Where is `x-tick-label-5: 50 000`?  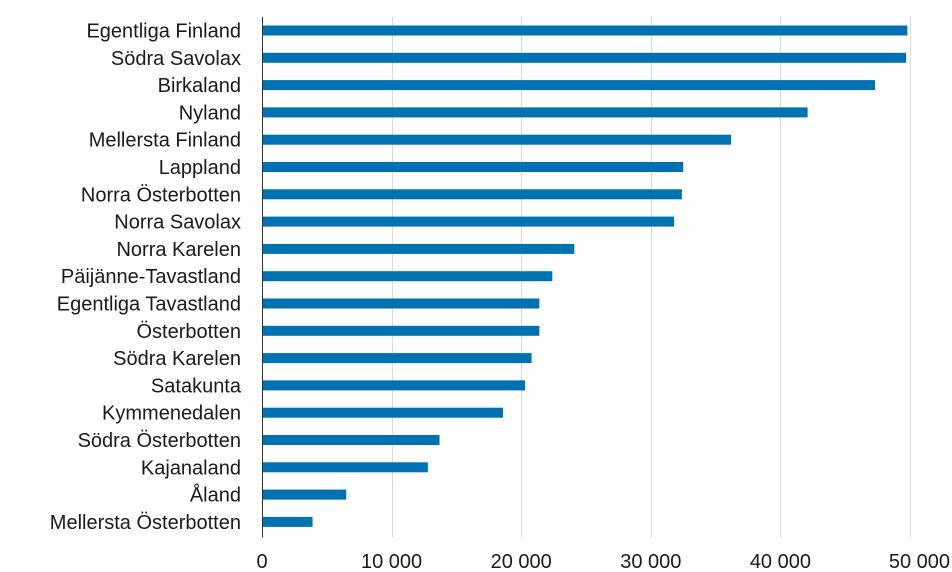 x-tick-label-5: 50 000 is located at coordinates (919, 561).